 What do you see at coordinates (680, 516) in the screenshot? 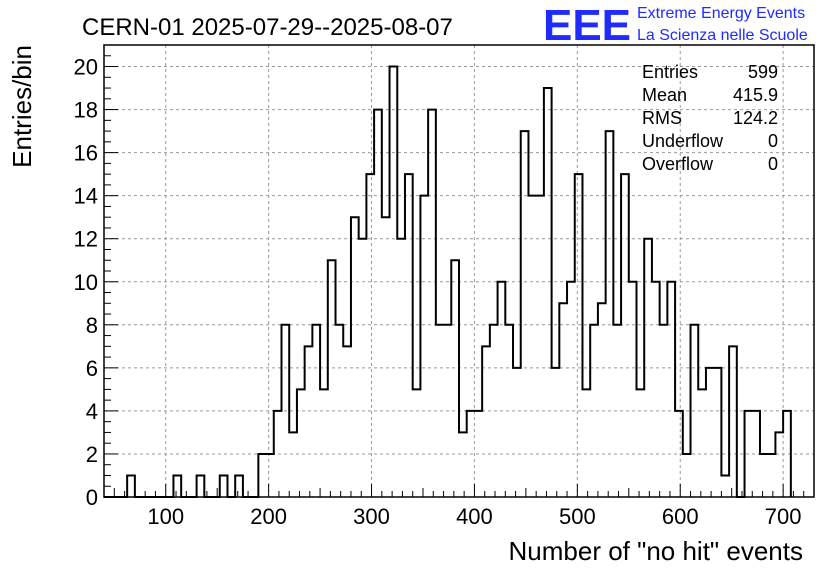
I see `x-tick-label: 600` at bounding box center [680, 516].